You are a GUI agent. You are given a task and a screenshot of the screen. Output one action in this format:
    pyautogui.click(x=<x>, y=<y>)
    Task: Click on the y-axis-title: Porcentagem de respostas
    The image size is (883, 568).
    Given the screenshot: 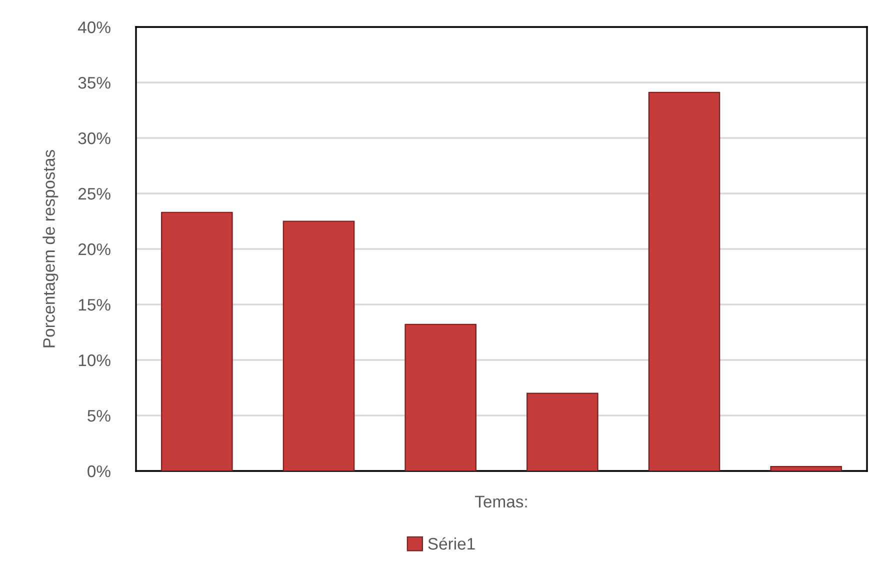 What is the action you would take?
    pyautogui.click(x=50, y=249)
    